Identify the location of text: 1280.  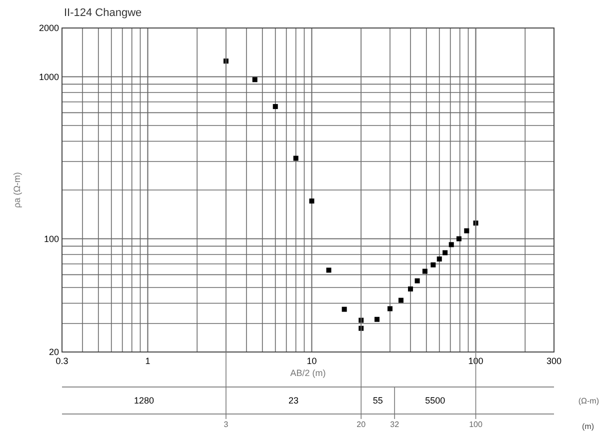
(144, 401).